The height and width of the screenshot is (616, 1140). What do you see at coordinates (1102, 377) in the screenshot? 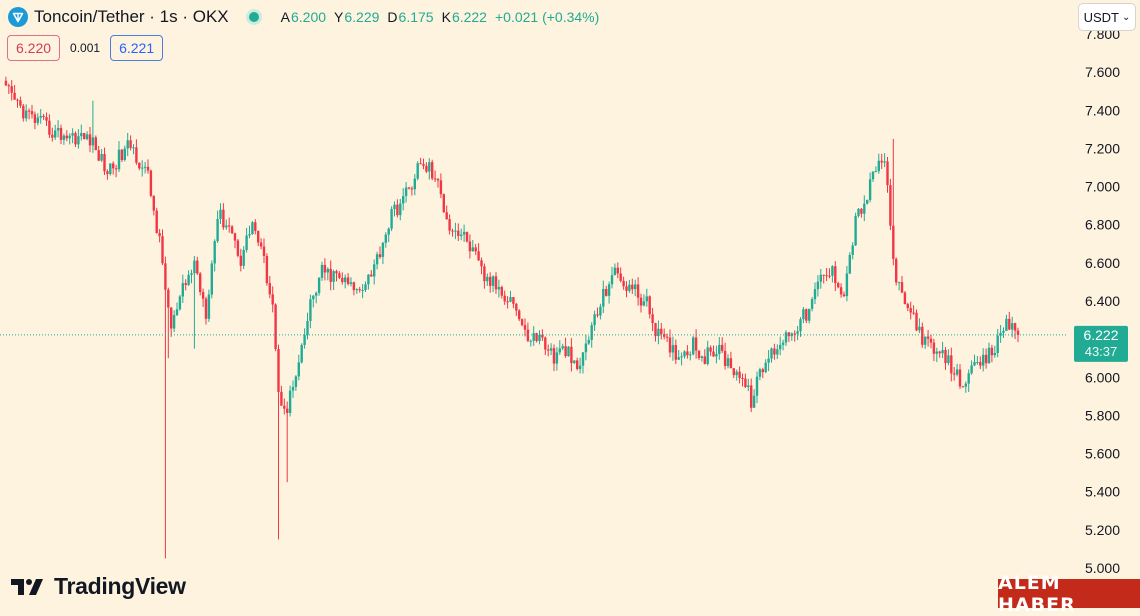
I see `y-tick-label: 6.000` at bounding box center [1102, 377].